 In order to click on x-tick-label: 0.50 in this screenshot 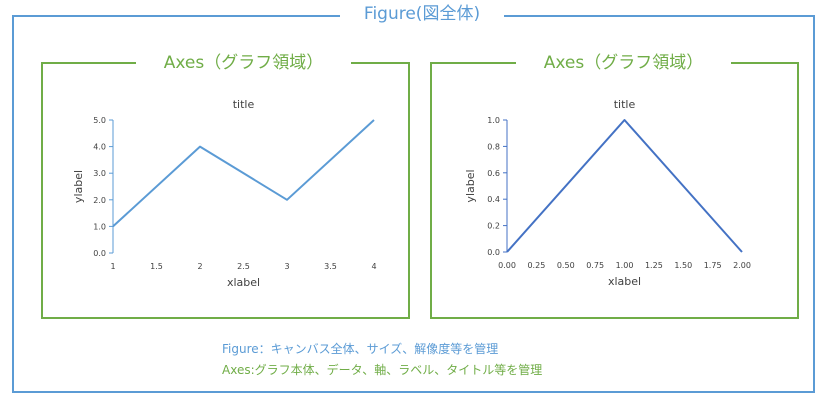, I will do `click(566, 265)`.